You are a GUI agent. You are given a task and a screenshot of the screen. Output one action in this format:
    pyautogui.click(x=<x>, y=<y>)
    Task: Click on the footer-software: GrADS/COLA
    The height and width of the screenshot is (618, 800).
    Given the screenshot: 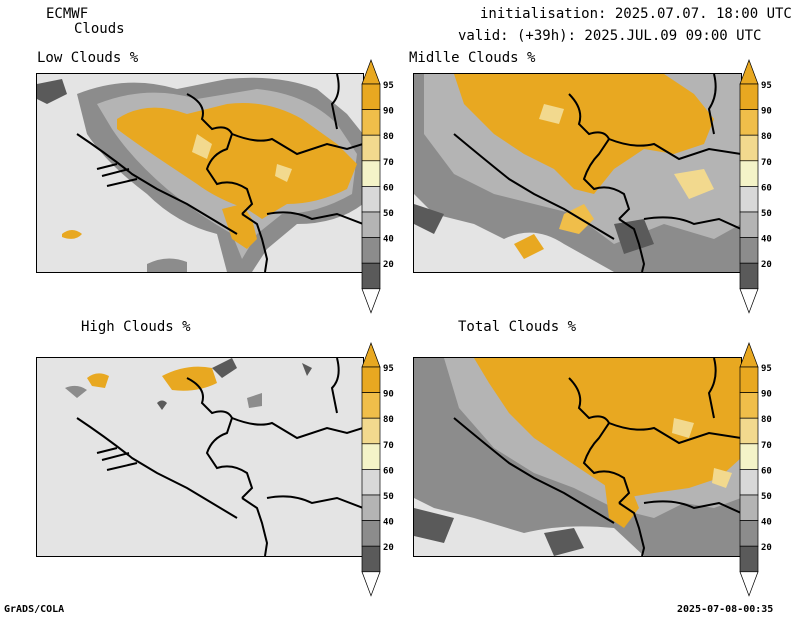 What is the action you would take?
    pyautogui.click(x=34, y=609)
    